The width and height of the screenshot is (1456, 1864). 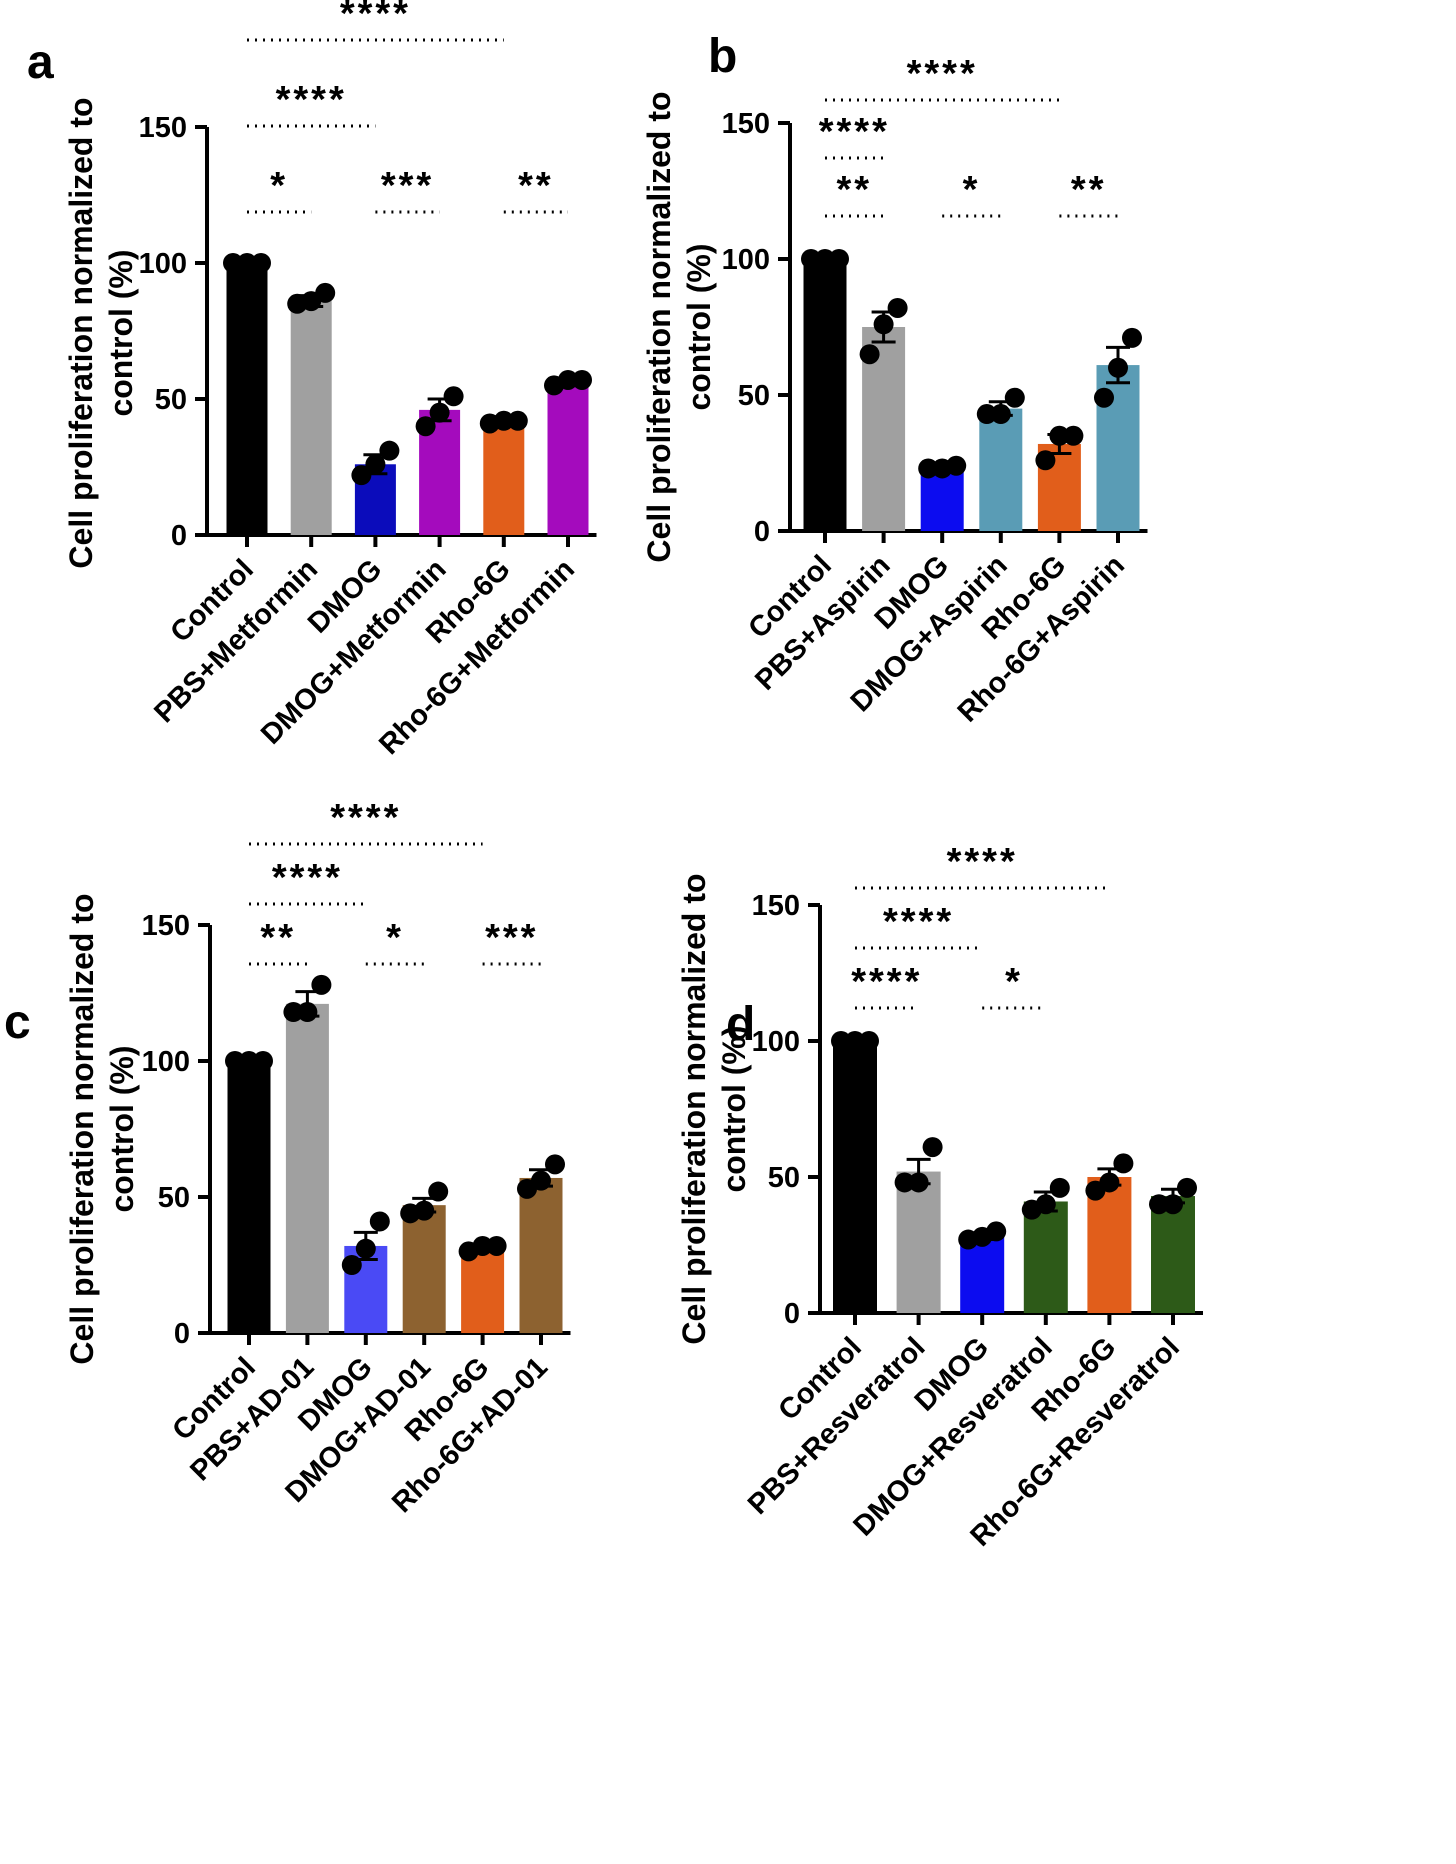 I want to click on panel-letter-c: c, so click(x=17, y=1022).